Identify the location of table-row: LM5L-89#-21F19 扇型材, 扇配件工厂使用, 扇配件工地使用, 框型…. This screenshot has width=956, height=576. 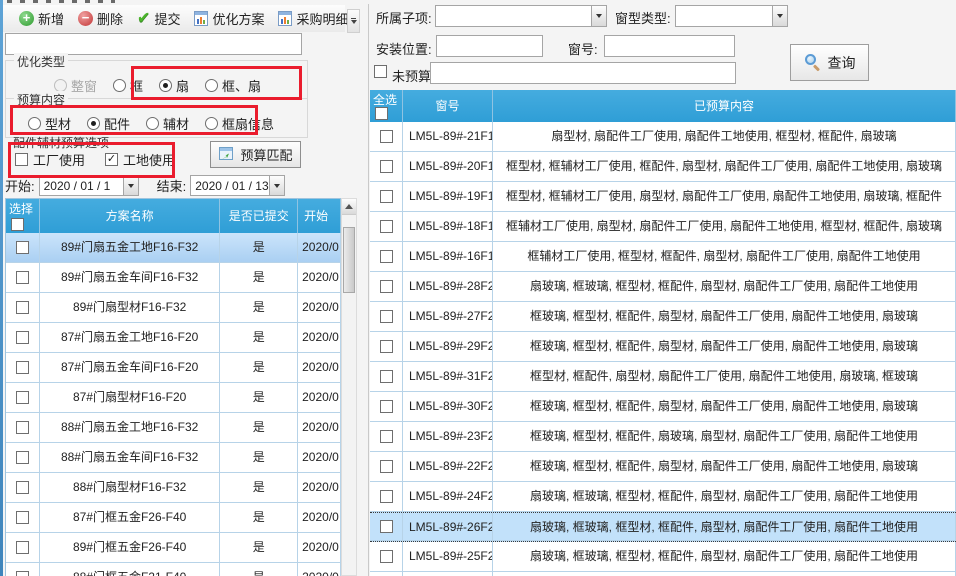
(663, 137).